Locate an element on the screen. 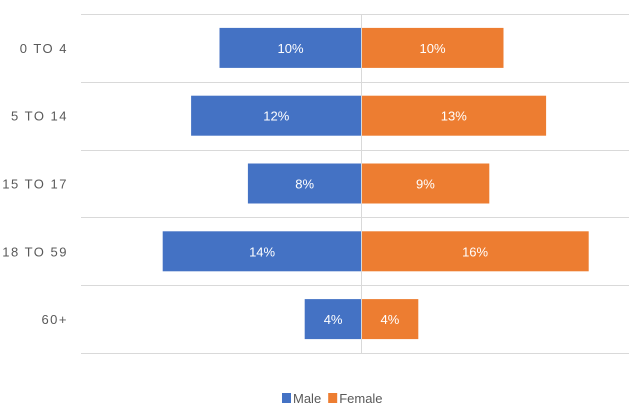 This screenshot has width=629, height=415. data-label-female: 10% is located at coordinates (432, 48).